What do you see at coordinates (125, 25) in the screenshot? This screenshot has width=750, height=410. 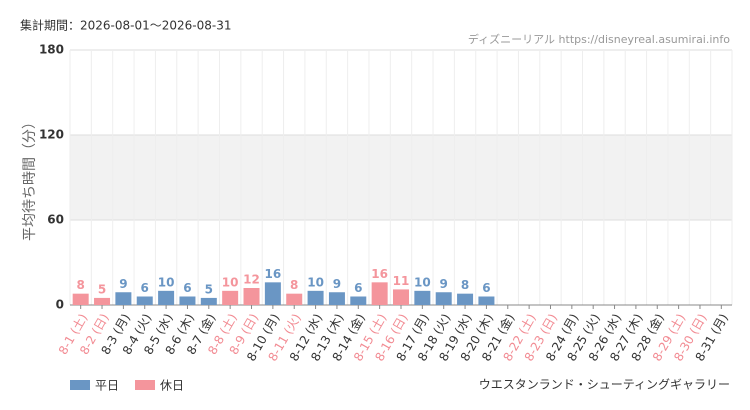 I see `period: 集計期間：2026-08-01～2026-08-31` at bounding box center [125, 25].